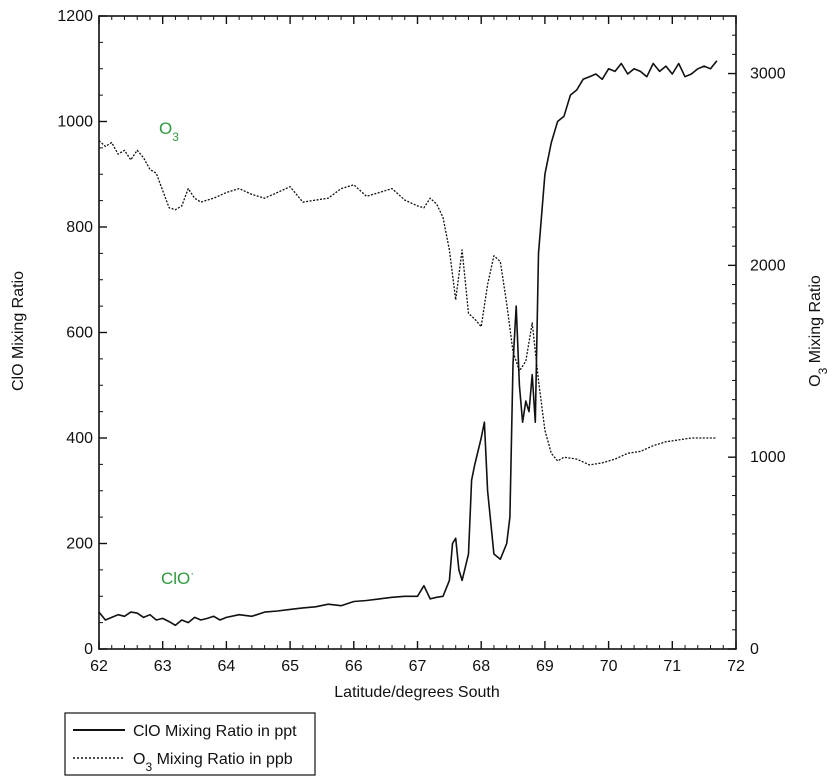 Image resolution: width=832 pixels, height=776 pixels. What do you see at coordinates (139, 759) in the screenshot?
I see `legend-o3-label-main: O` at bounding box center [139, 759].